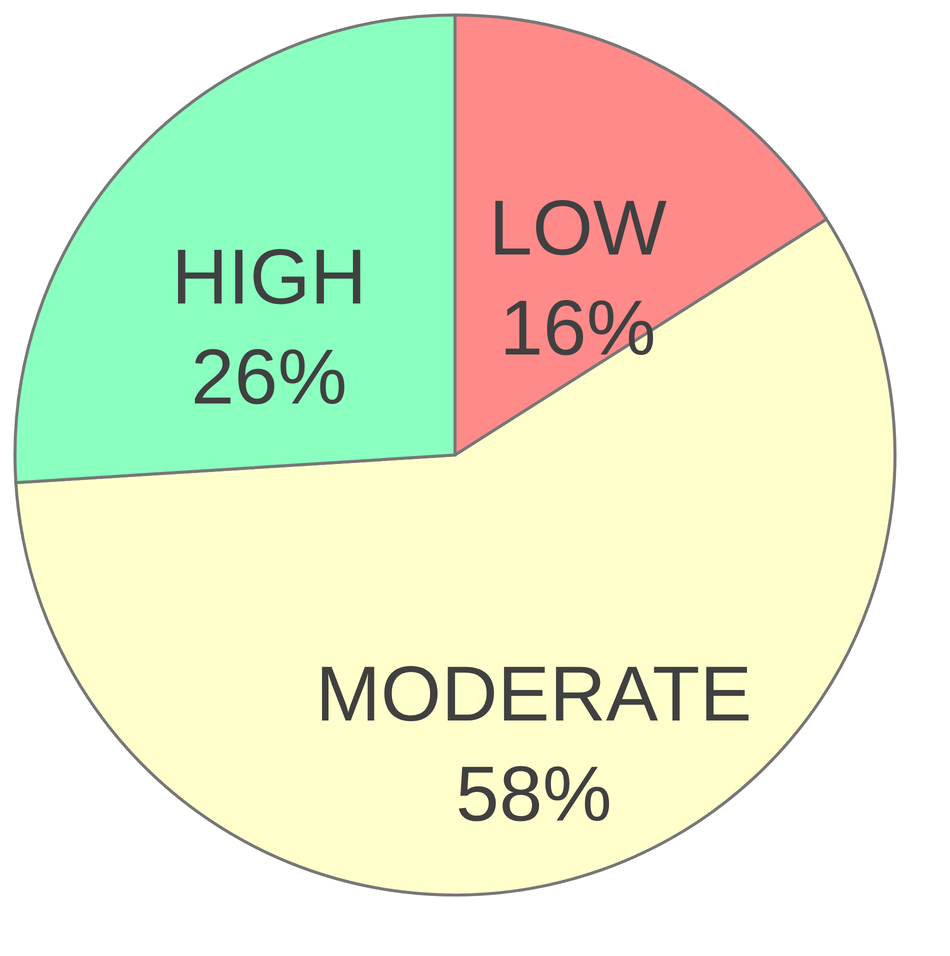 This screenshot has width=950, height=956. Describe the element at coordinates (534, 794) in the screenshot. I see `data-label: 58%` at that location.